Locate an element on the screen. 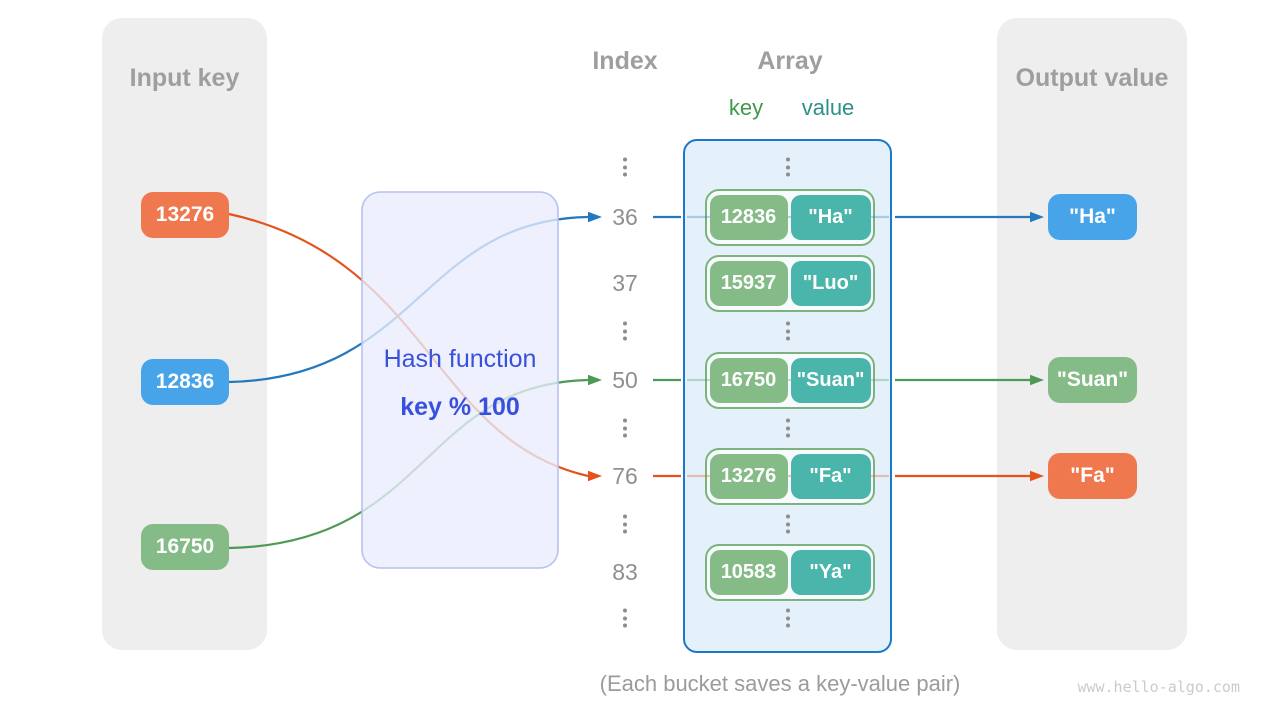  output-value-fa: "Fa" is located at coordinates (1092, 476).